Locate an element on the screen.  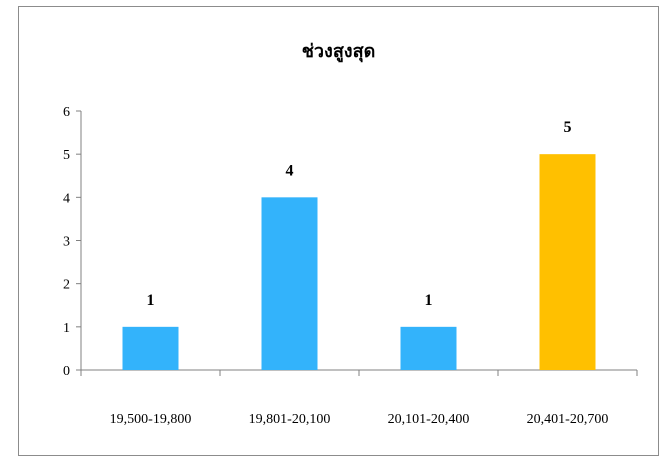
y-tick-label: 3 is located at coordinates (66, 242).